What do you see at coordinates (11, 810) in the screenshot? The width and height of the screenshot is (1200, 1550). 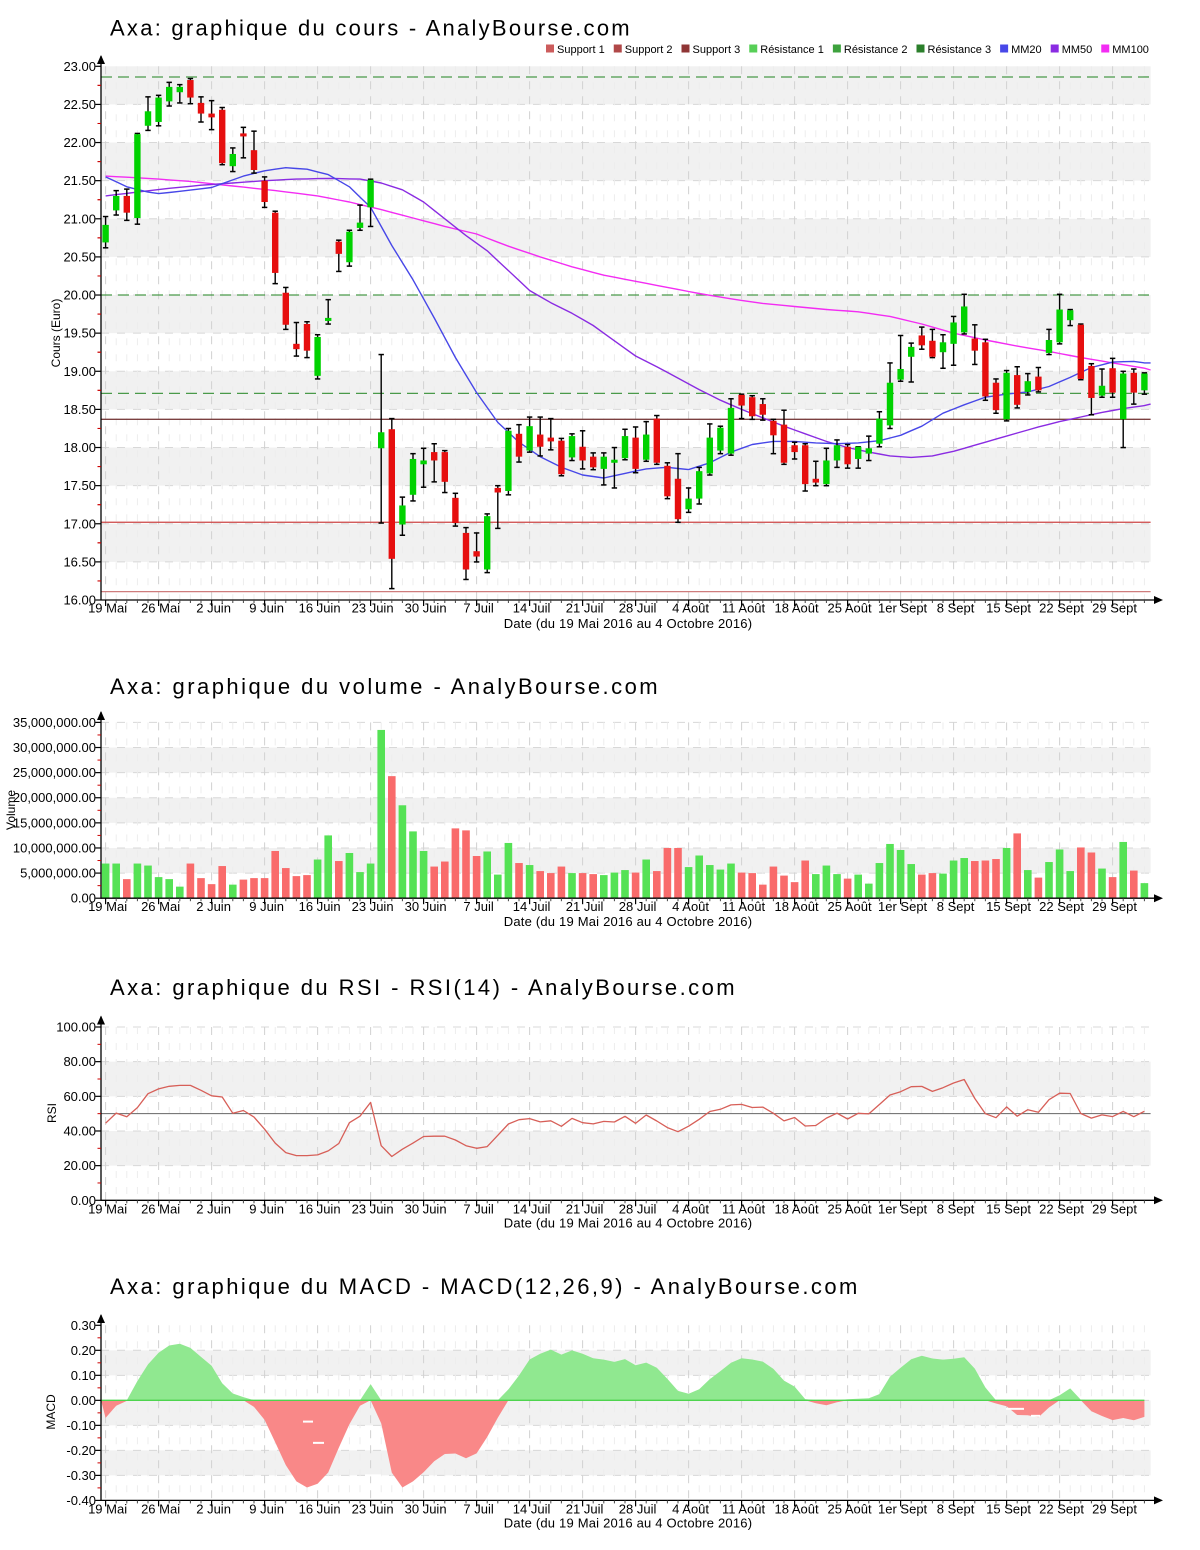 I see `svg-text: Volume` at bounding box center [11, 810].